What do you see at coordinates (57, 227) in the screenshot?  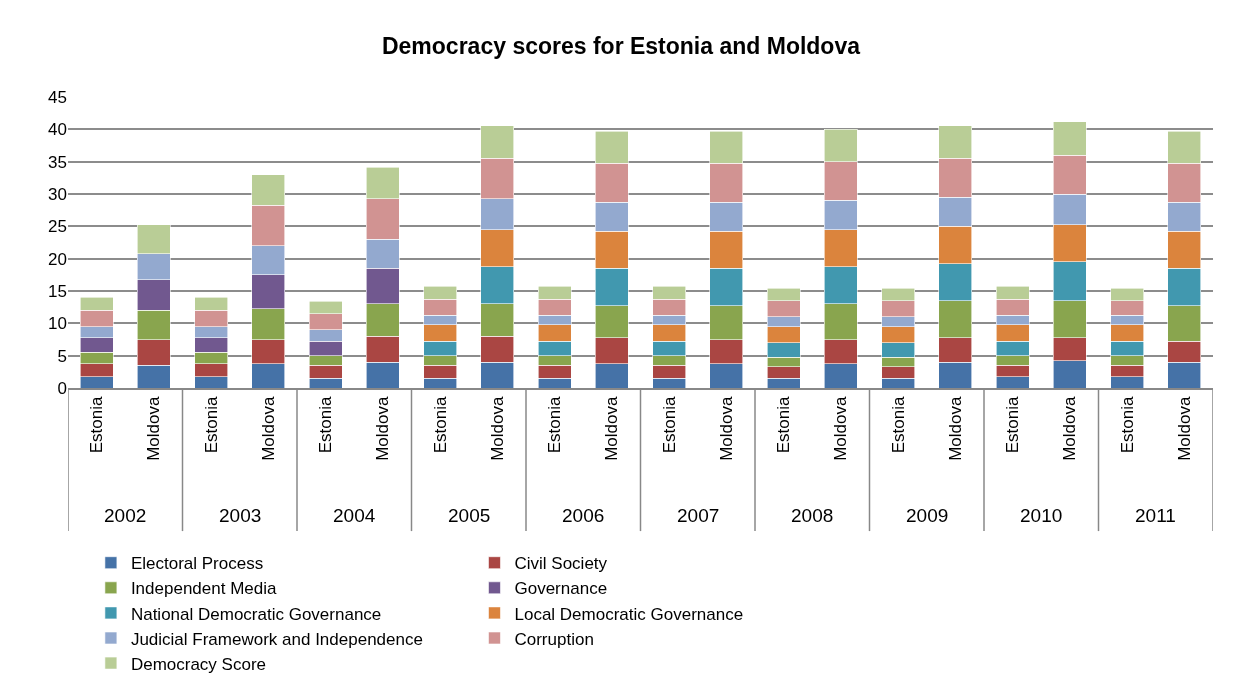 I see `y-tick-label: 25` at bounding box center [57, 227].